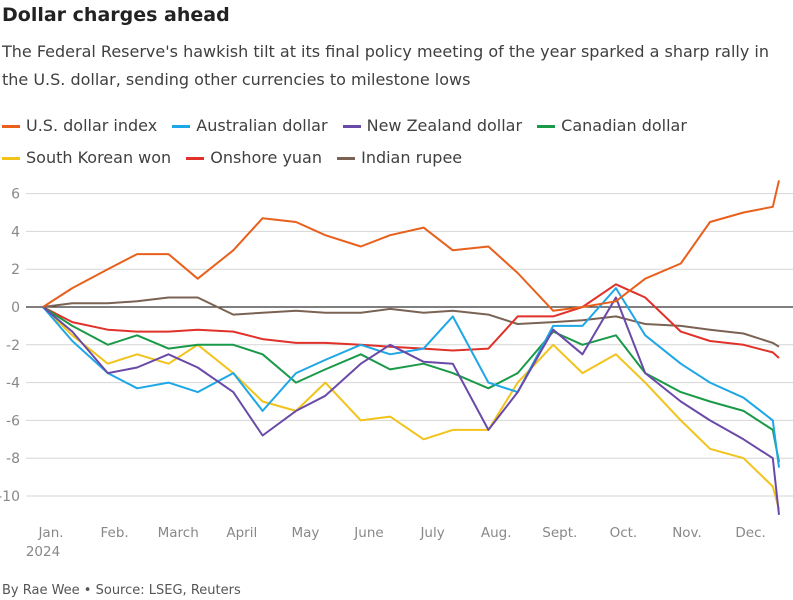 The height and width of the screenshot is (600, 793). Describe the element at coordinates (431, 533) in the screenshot. I see `x-tick-label: July` at that location.